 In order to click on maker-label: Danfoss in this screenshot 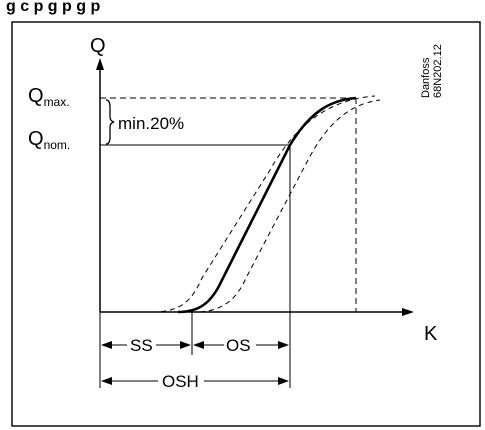, I will do `click(426, 77)`.